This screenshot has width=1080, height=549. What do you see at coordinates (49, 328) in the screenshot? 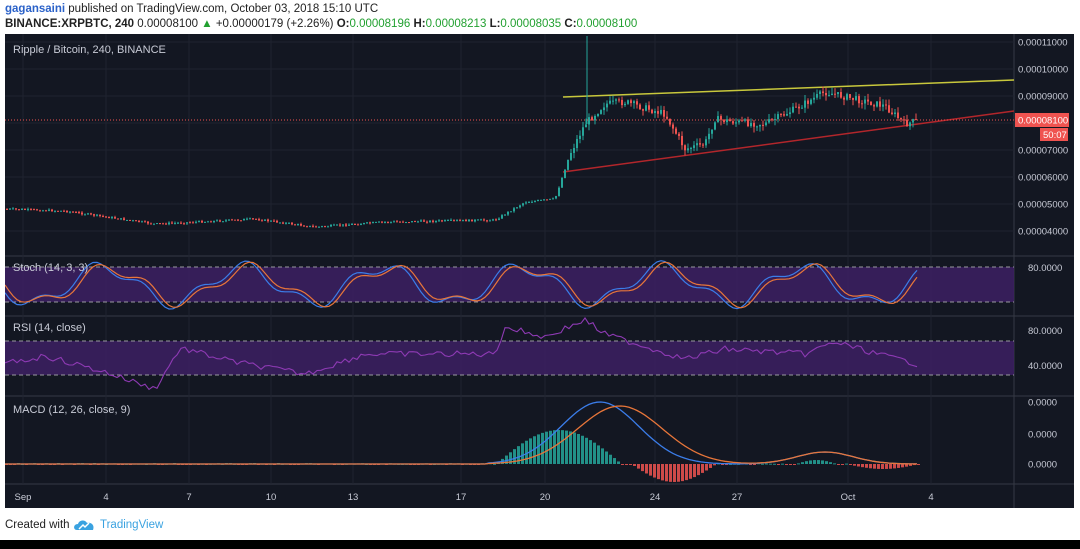
I see `rsi-pane-title: RSI (14, close)` at bounding box center [49, 328].